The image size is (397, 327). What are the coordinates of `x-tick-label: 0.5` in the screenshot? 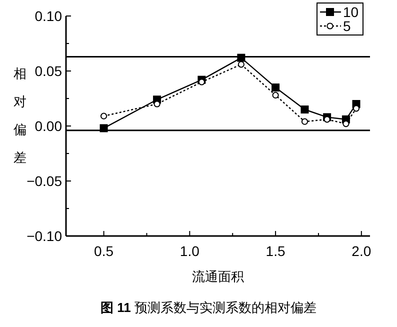 It's located at (104, 251).